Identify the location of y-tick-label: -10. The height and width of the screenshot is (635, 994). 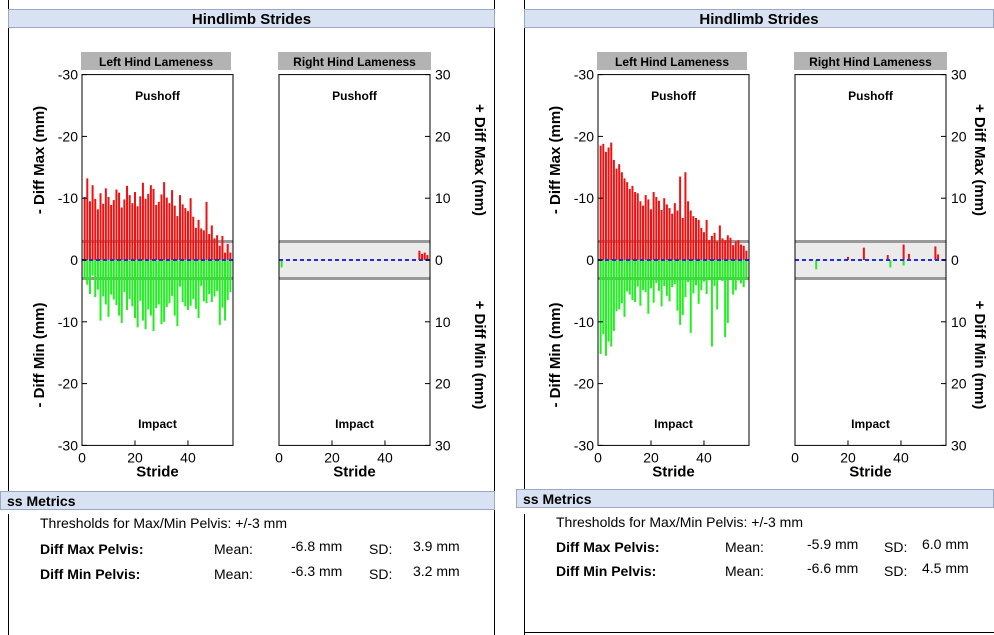
(68, 322).